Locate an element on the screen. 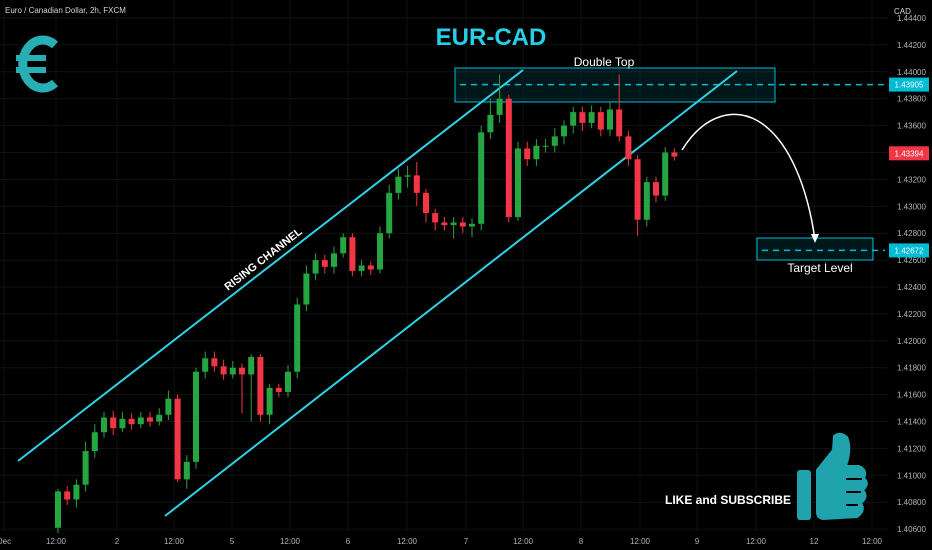 The height and width of the screenshot is (550, 932). y-tick-label: 1.40800 is located at coordinates (911, 502).